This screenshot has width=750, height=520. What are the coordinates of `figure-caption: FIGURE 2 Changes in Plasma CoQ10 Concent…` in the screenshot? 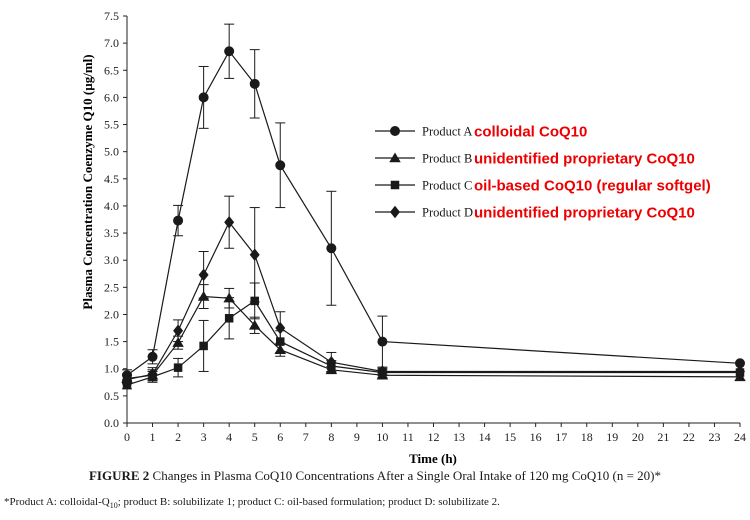 It's located at (375, 476).